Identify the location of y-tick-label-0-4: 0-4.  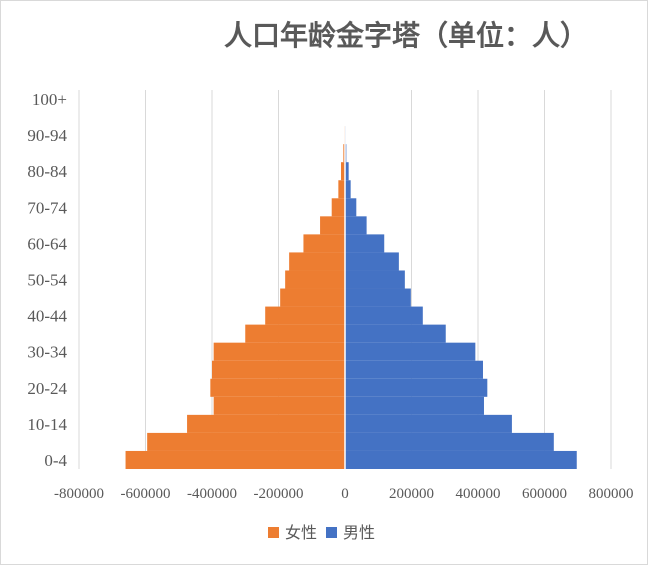
(55, 460).